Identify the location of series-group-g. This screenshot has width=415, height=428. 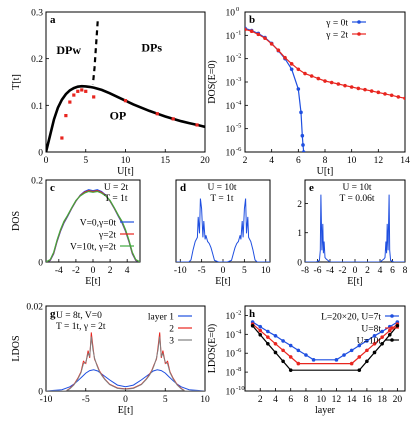
(125, 361).